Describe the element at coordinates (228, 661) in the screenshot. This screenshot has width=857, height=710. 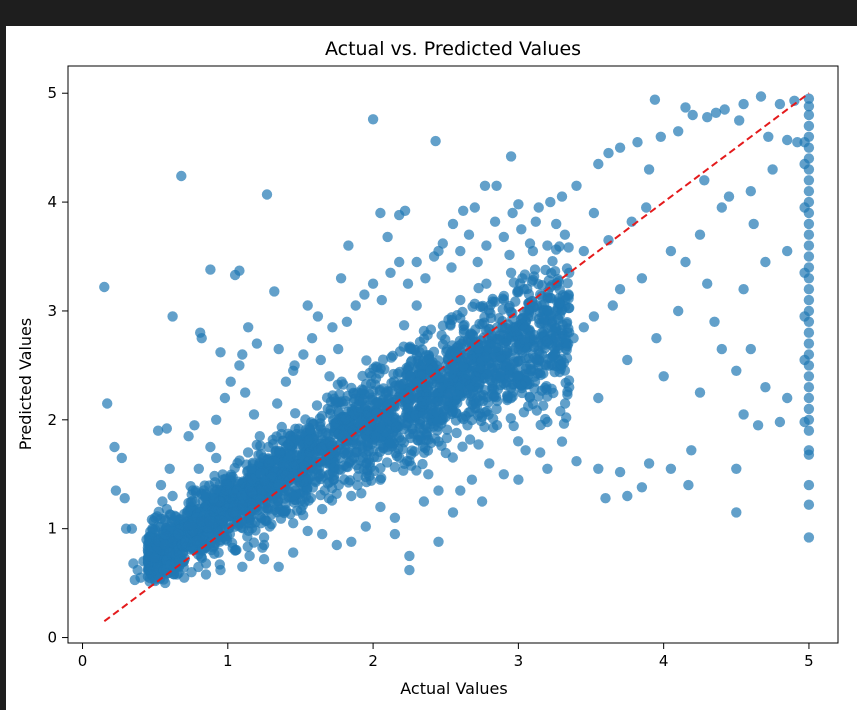
I see `x-tick-label: 1` at that location.